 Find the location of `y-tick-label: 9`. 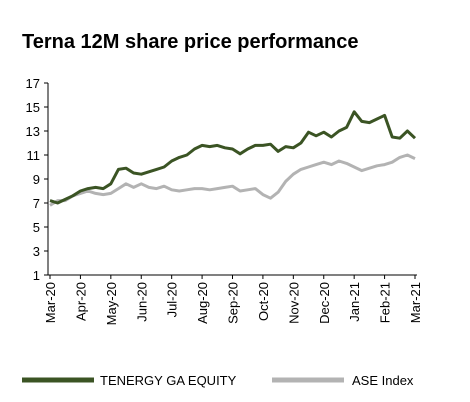

y-tick-label: 9 is located at coordinates (36, 179).